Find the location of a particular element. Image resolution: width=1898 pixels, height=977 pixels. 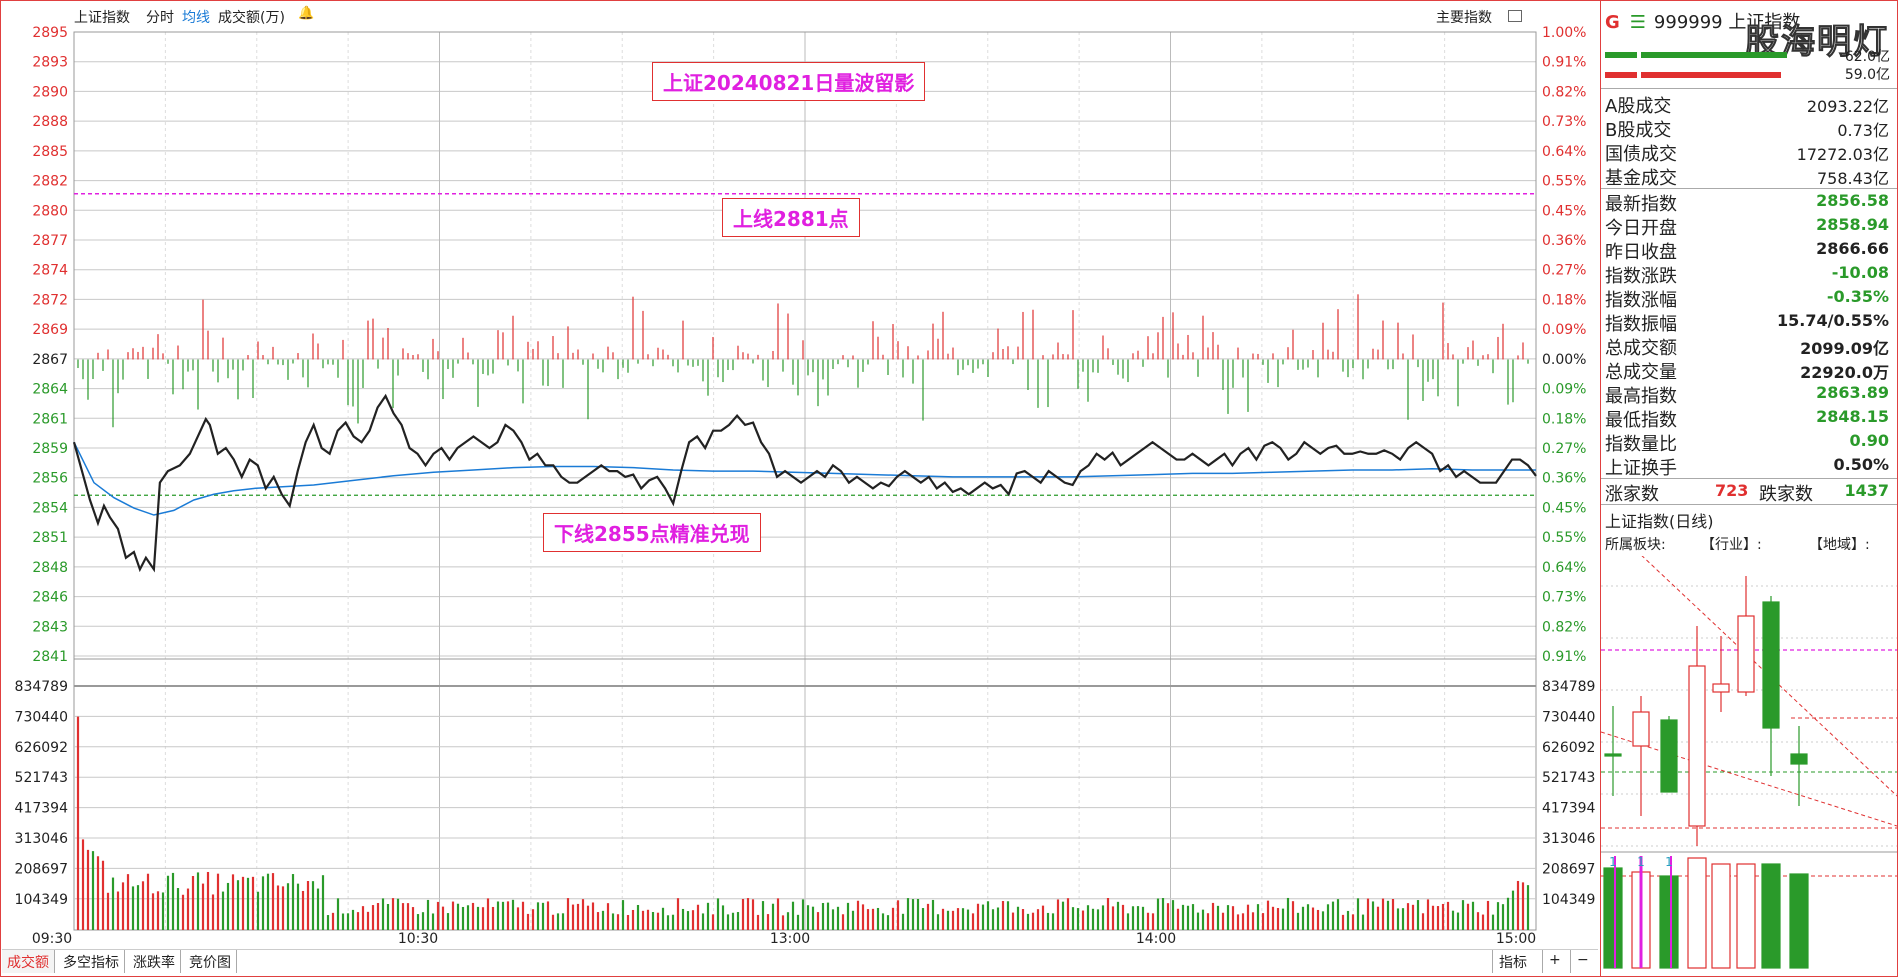

volume-axis-label: 626092 is located at coordinates (41, 748).